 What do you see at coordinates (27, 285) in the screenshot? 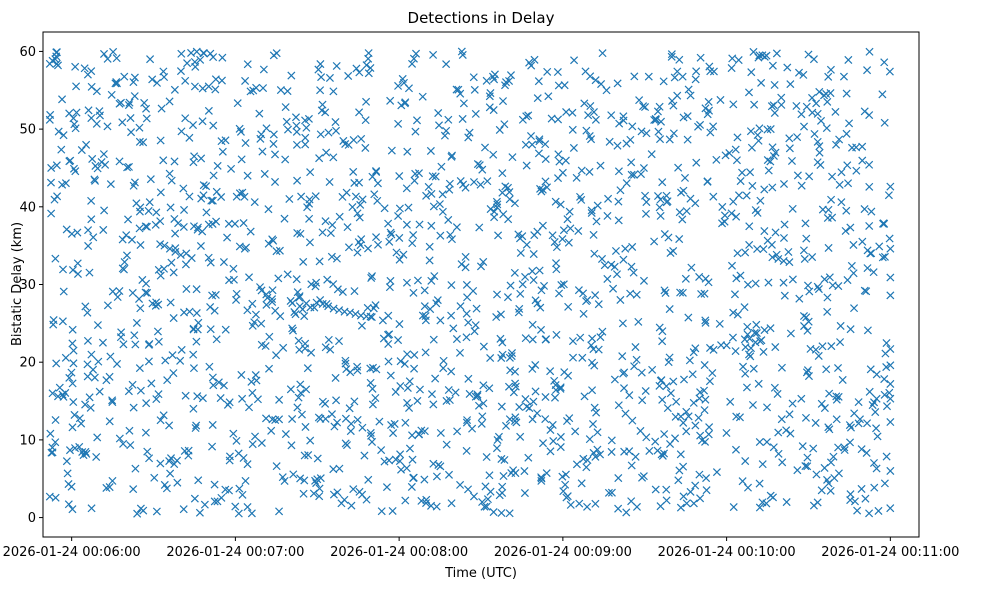
I see `y-tick-label: 30` at bounding box center [27, 285].